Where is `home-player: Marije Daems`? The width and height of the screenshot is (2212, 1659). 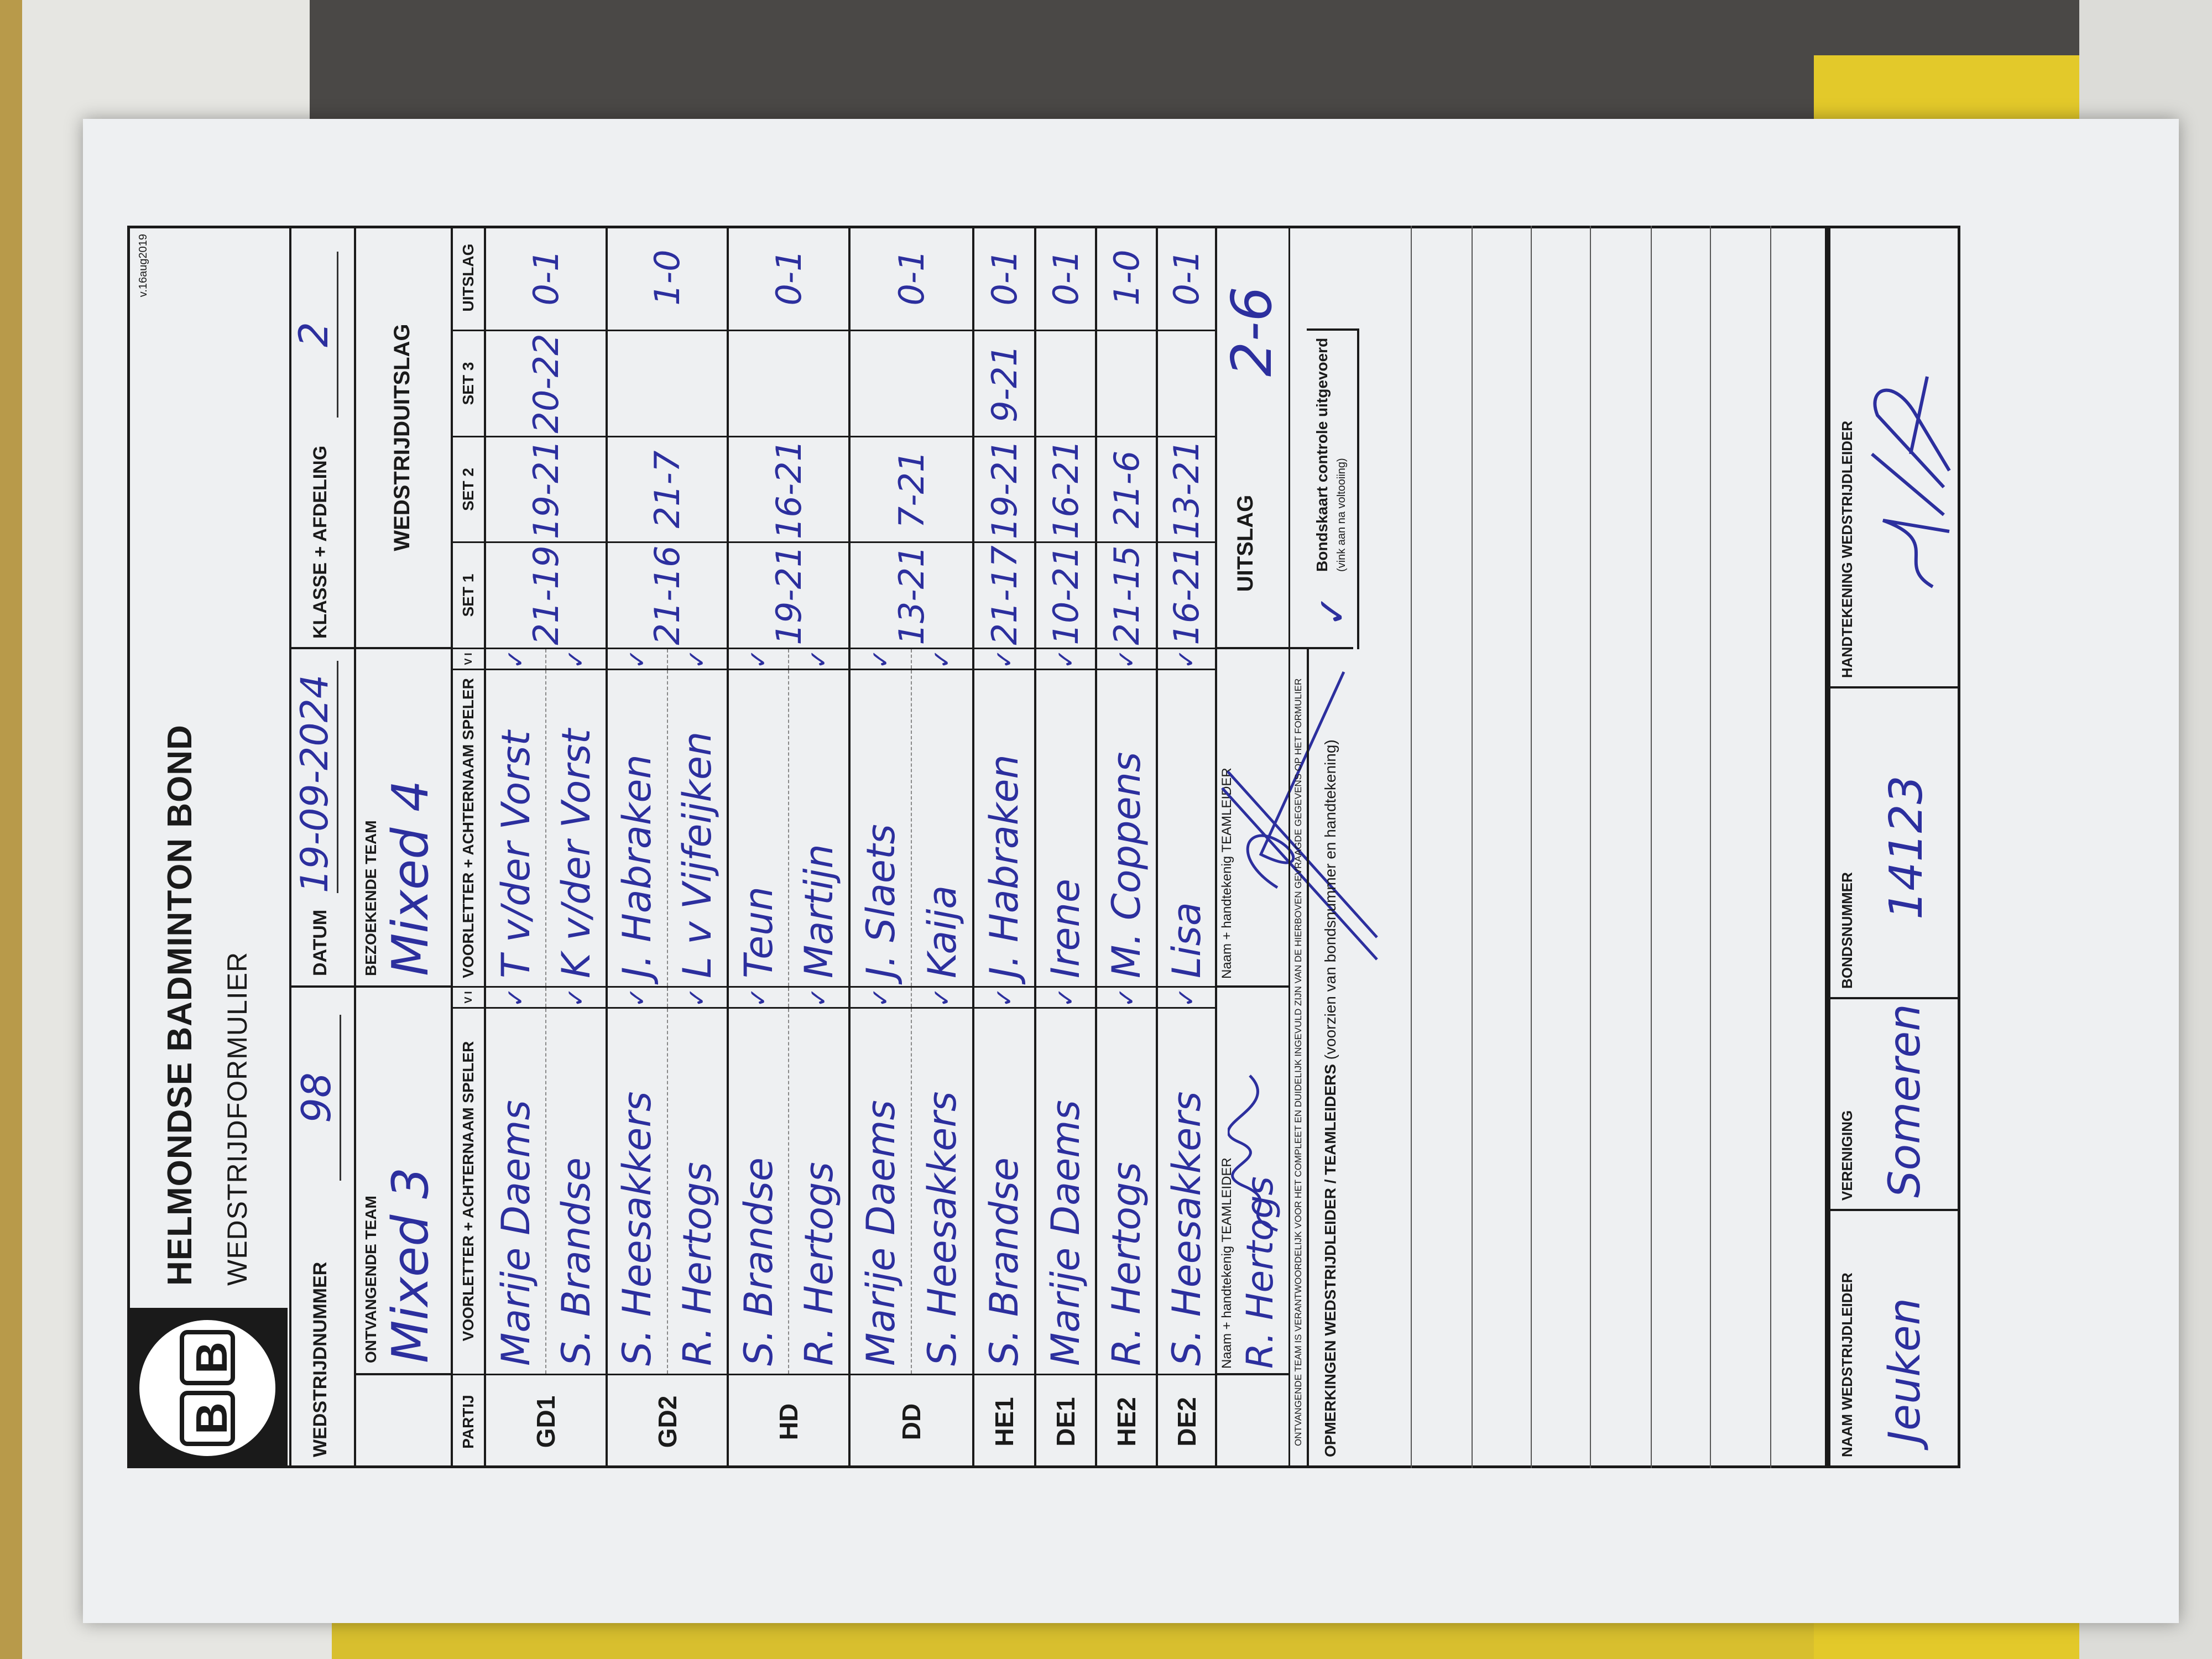
home-player: Marije Daems is located at coordinates (515, 1192).